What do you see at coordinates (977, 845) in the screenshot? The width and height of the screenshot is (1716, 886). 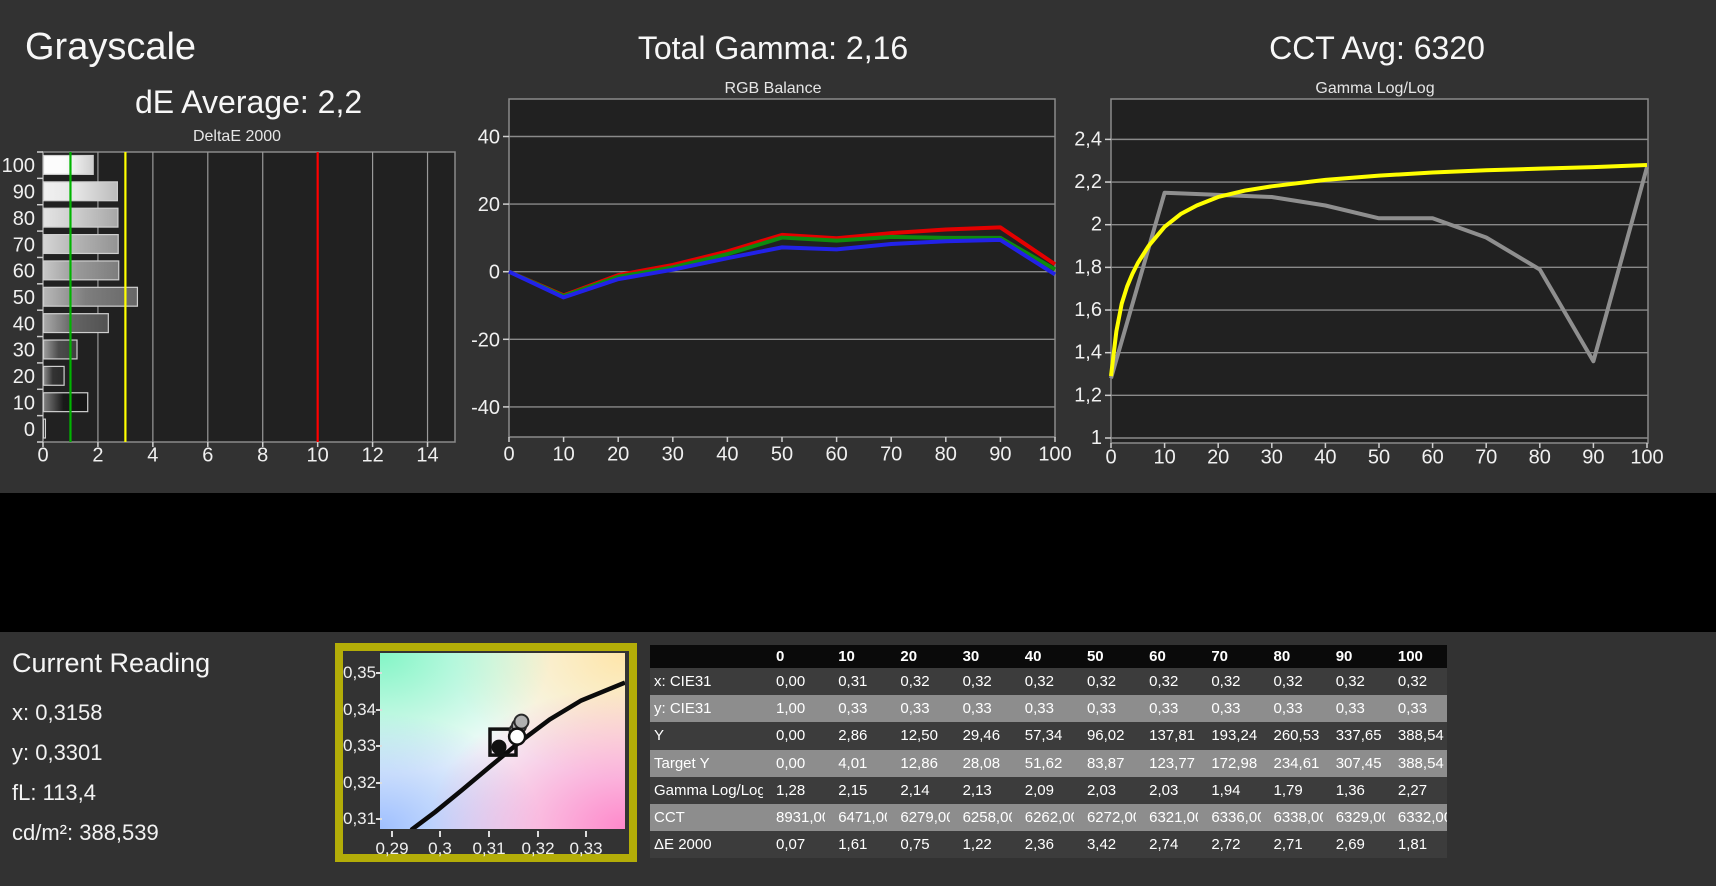 I see `table-cell: 1,22` at bounding box center [977, 845].